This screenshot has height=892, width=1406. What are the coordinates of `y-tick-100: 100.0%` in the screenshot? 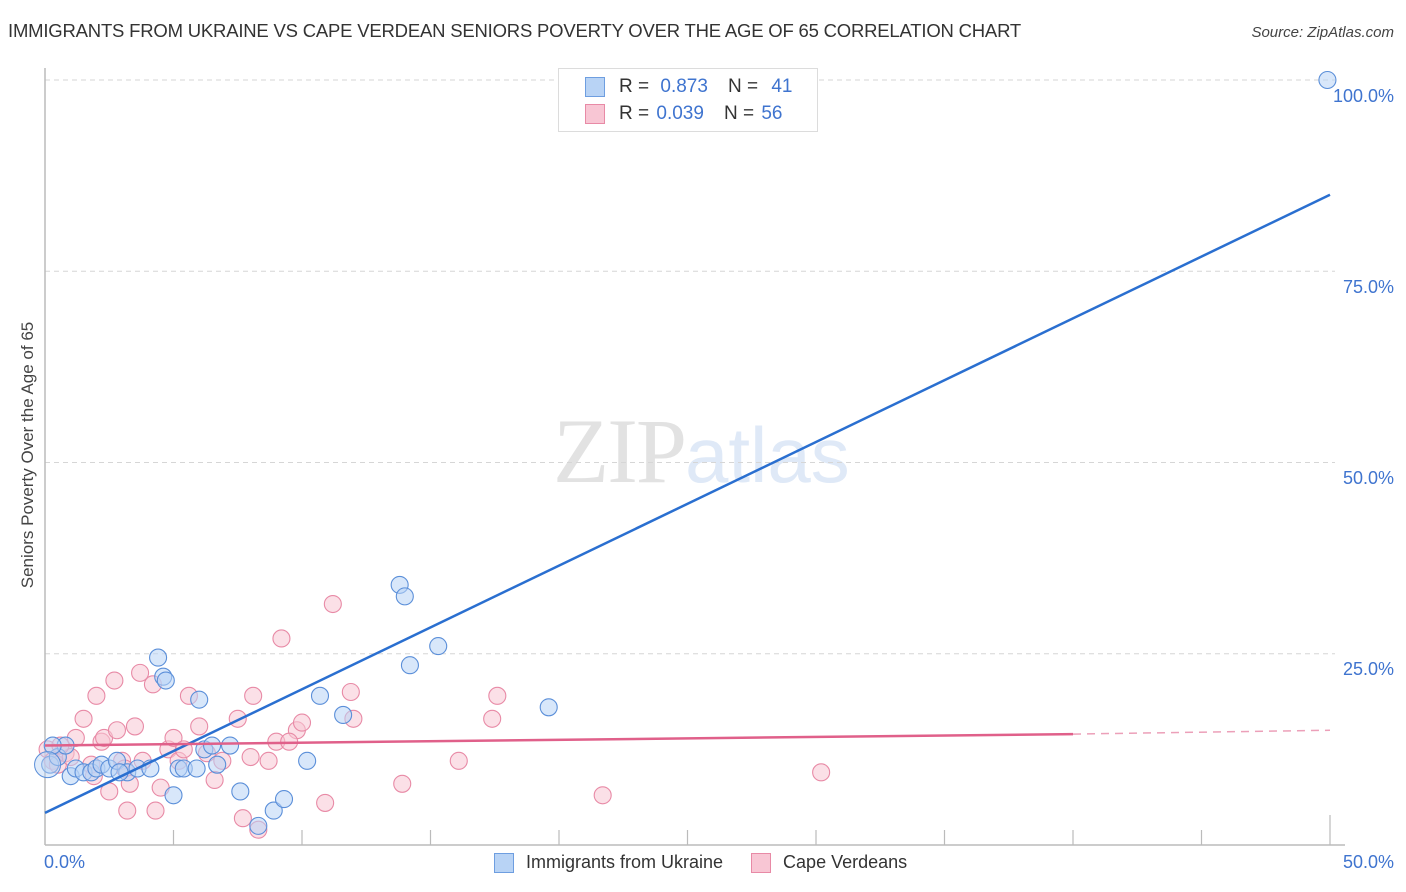 It's located at (1363, 96).